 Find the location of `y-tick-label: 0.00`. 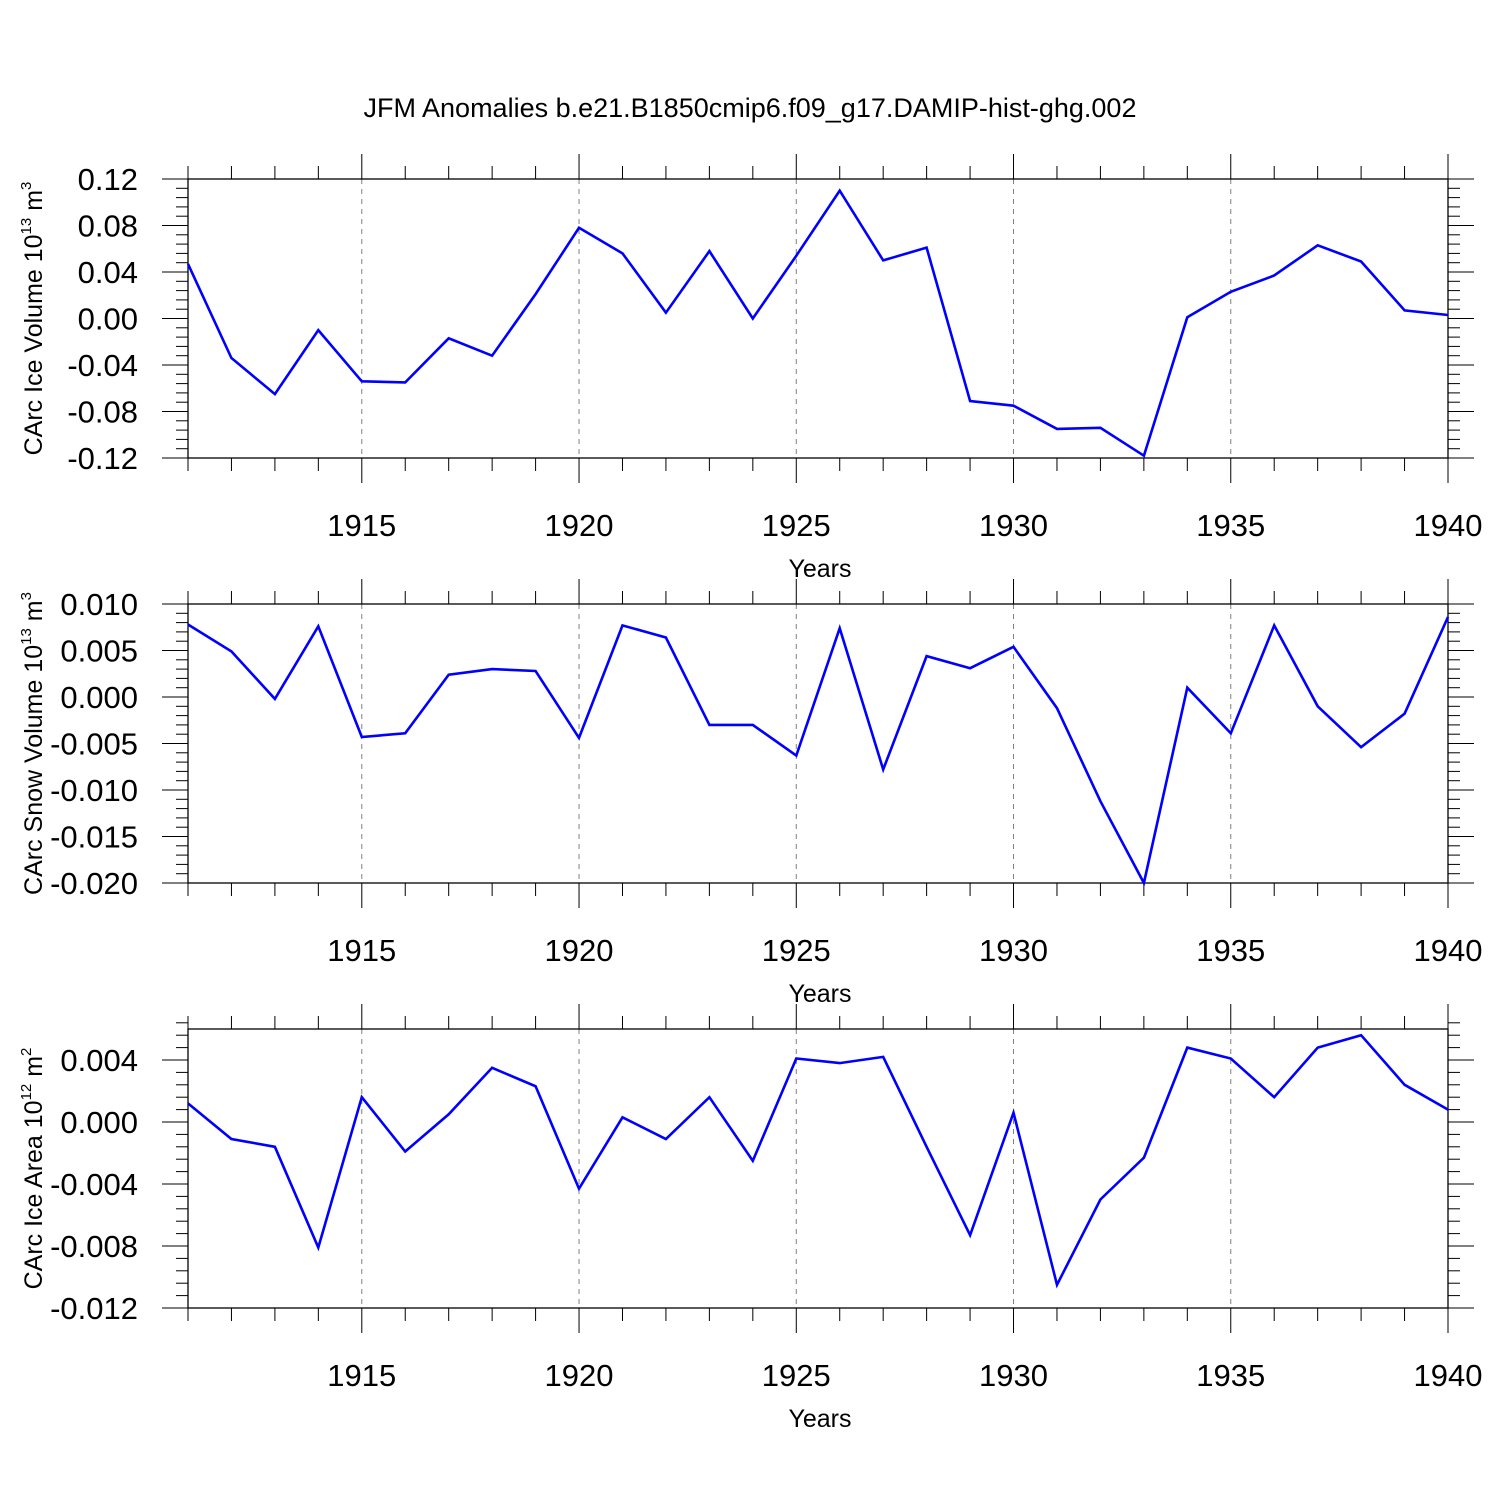

y-tick-label: 0.00 is located at coordinates (108, 319).